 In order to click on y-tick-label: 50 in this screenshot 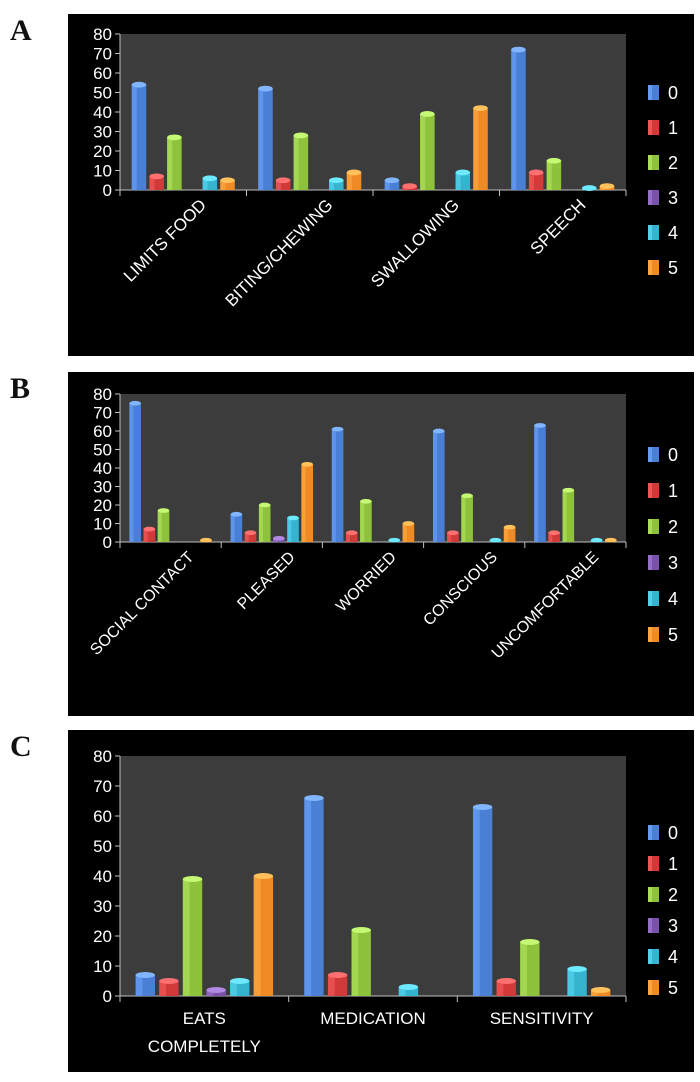, I will do `click(102, 846)`.